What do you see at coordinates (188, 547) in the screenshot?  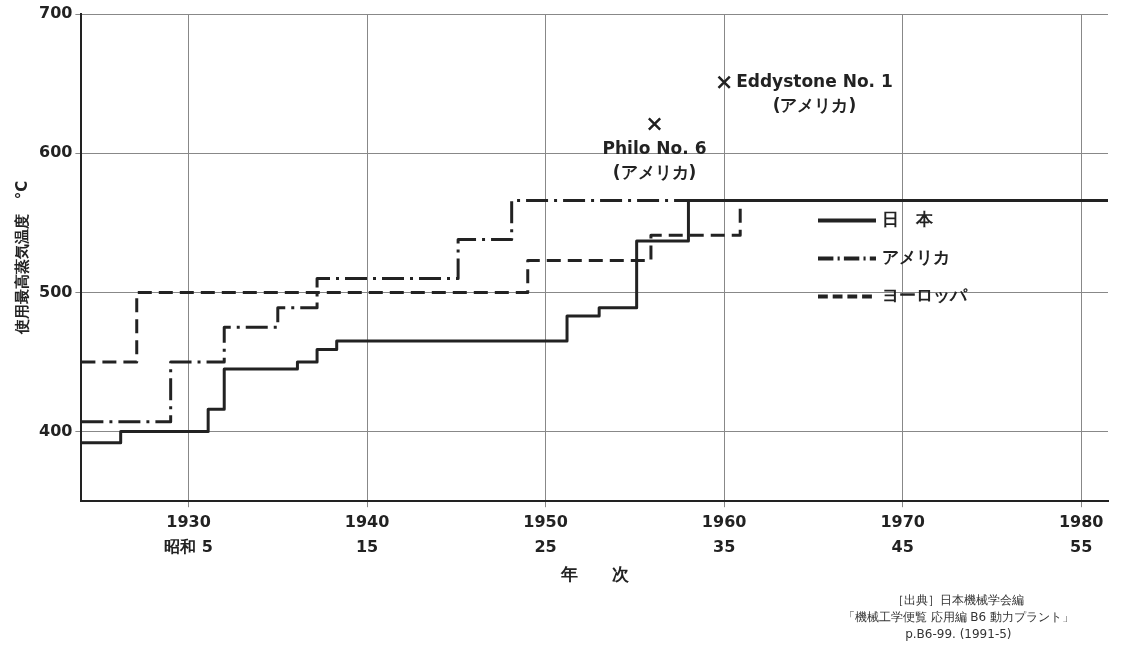 I see `x2-tick-label: 昭和 5` at bounding box center [188, 547].